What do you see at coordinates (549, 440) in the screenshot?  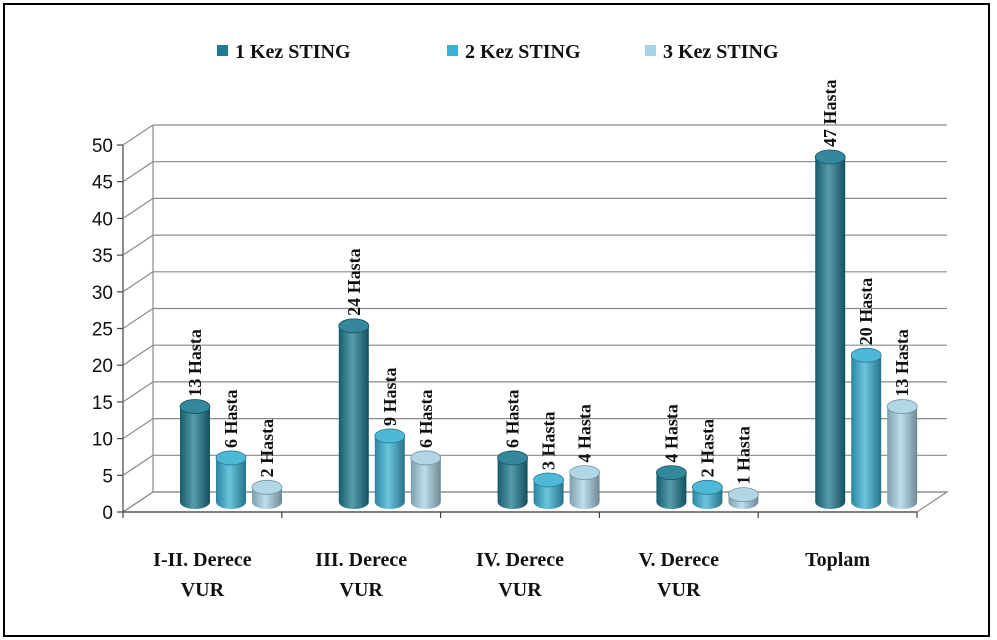 I see `data-label: 3 Hasta` at bounding box center [549, 440].